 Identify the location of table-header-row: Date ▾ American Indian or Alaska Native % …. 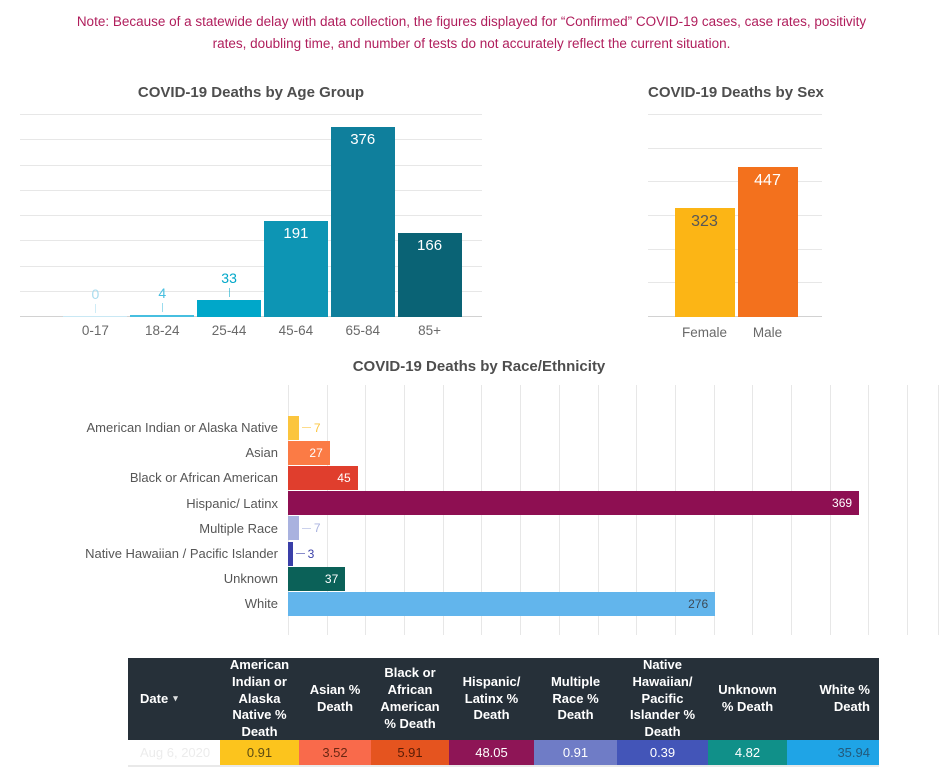
(503, 698).